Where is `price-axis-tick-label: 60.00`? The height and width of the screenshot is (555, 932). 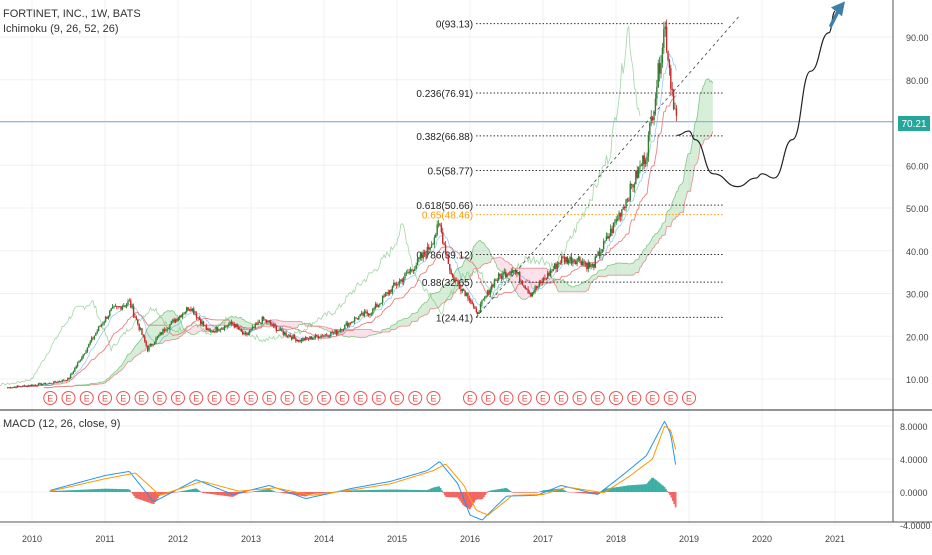 price-axis-tick-label: 60.00 is located at coordinates (917, 166).